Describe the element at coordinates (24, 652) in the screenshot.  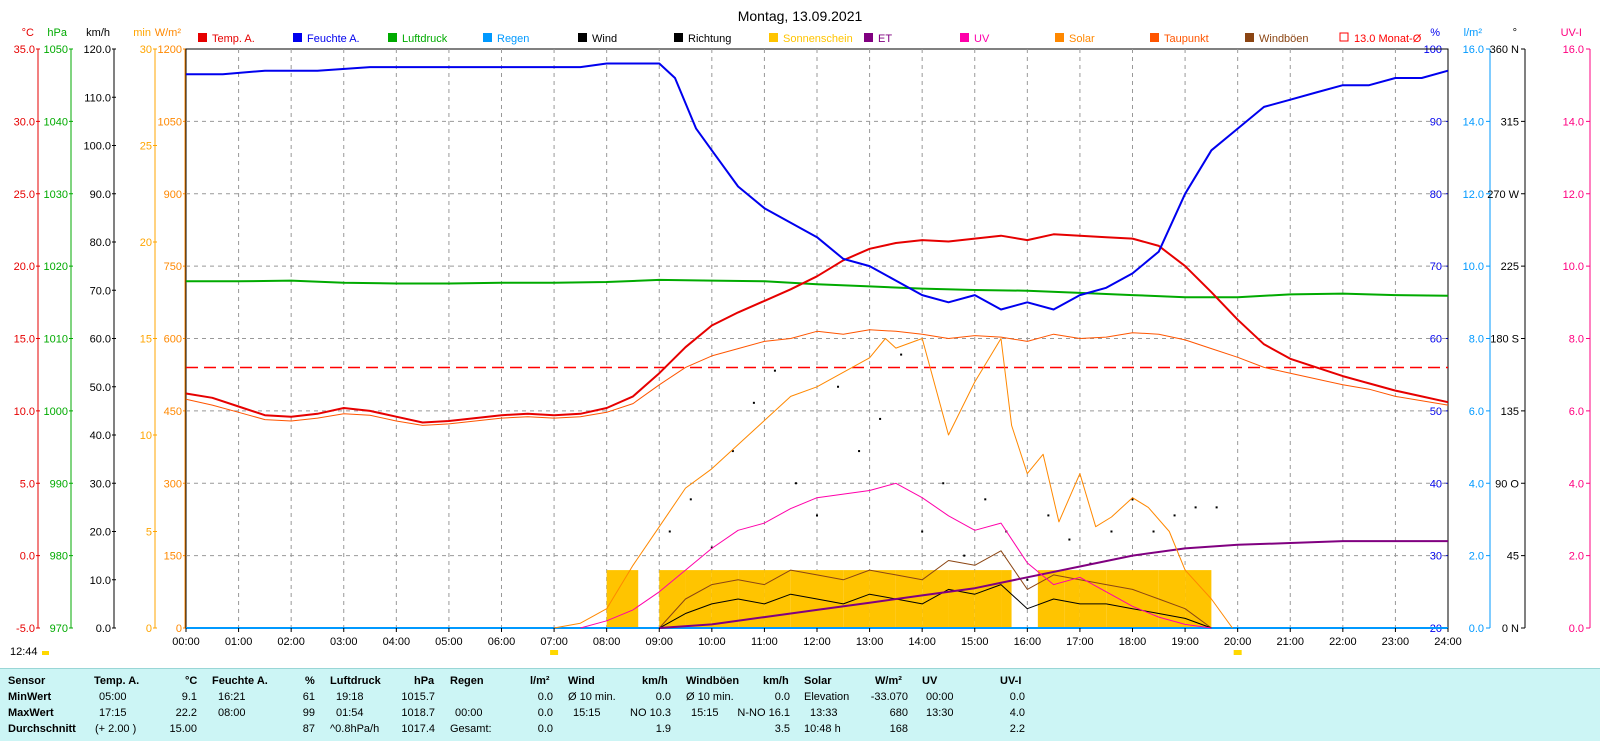
I see `timestamp: 12:44` at that location.